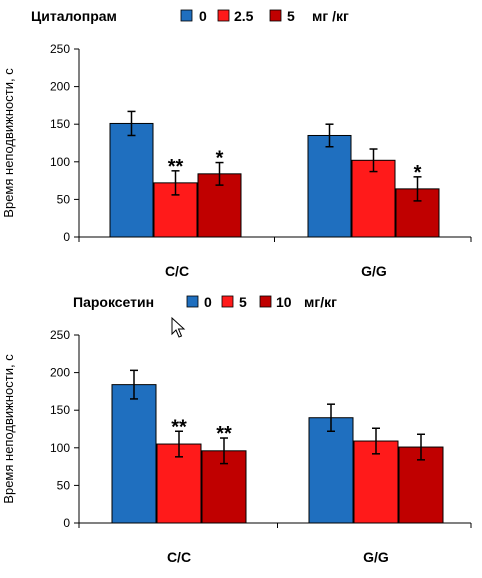 The image size is (482, 578). I want to click on legend-unit: мг /кг, so click(330, 16).